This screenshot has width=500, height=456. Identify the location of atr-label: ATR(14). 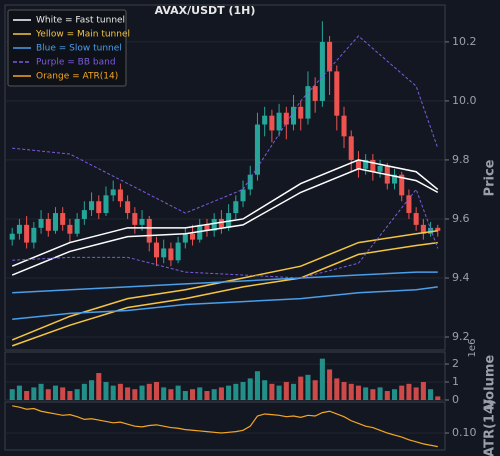
(490, 427).